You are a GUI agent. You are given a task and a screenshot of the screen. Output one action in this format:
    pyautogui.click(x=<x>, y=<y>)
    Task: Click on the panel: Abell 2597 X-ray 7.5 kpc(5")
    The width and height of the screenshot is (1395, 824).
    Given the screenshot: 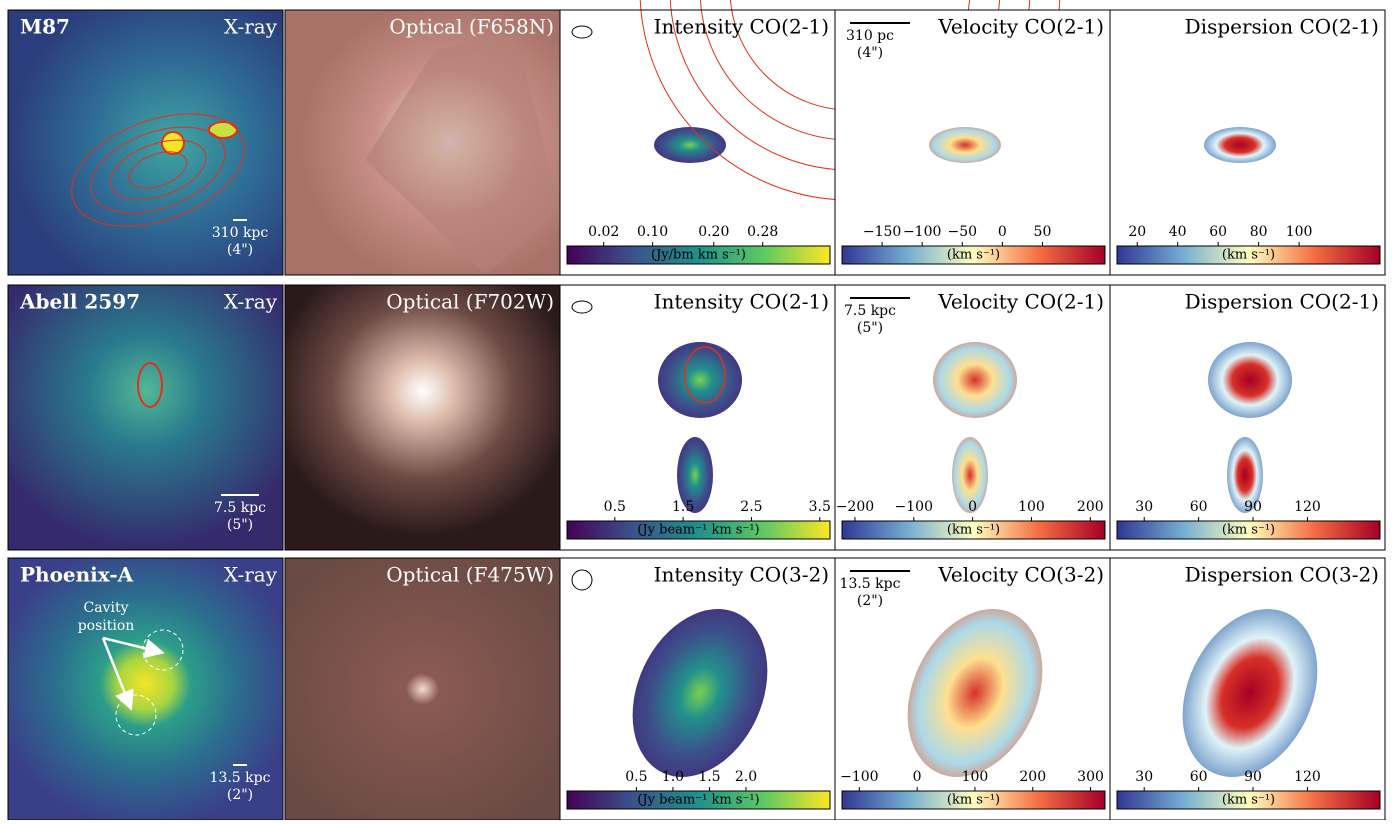 What is the action you would take?
    pyautogui.click(x=145, y=417)
    